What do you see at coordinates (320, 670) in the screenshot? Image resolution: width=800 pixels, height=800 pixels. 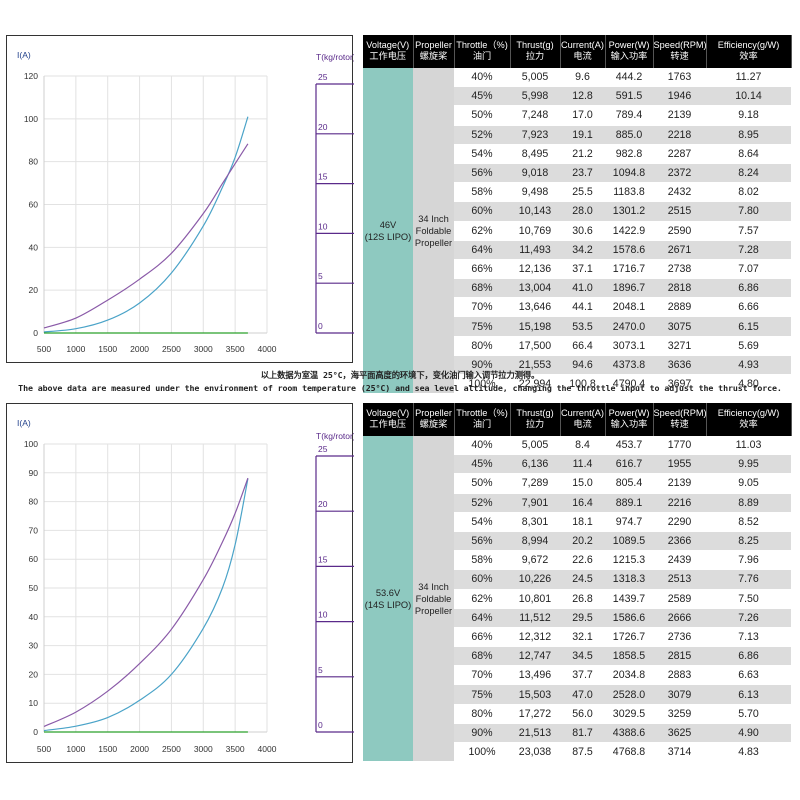 I see `right-tick-label: 5` at bounding box center [320, 670].